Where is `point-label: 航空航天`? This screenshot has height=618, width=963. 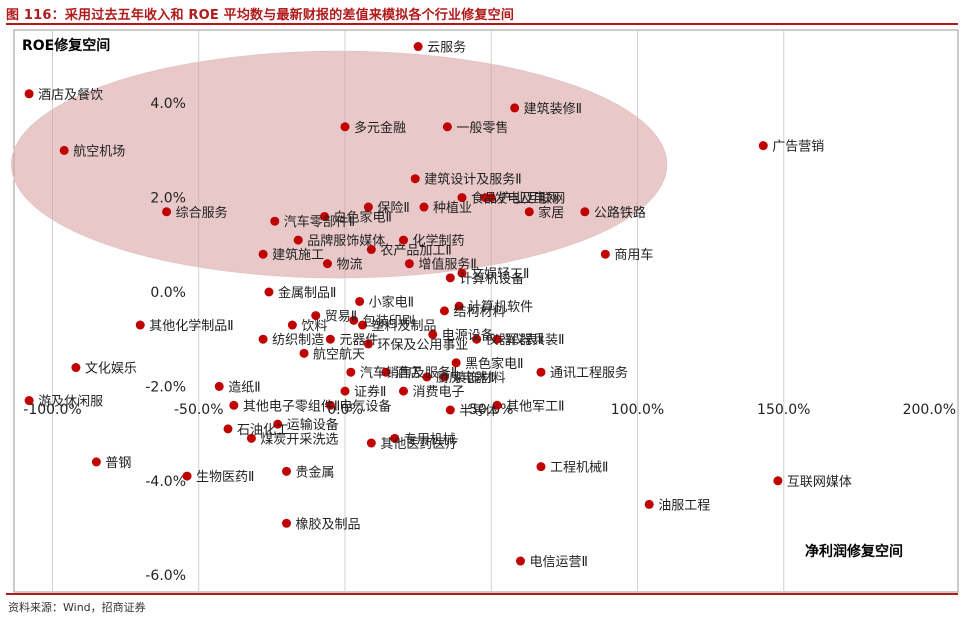 point-label: 航空航天 is located at coordinates (339, 354).